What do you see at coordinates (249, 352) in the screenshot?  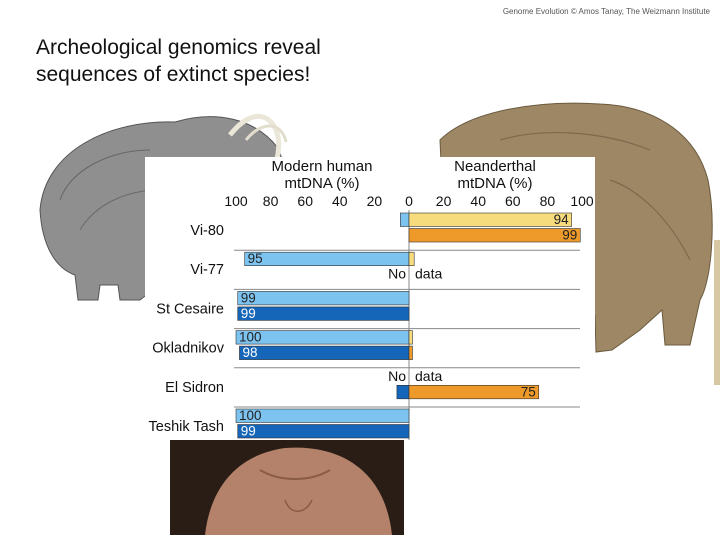 I see `value-label: 98` at bounding box center [249, 352].